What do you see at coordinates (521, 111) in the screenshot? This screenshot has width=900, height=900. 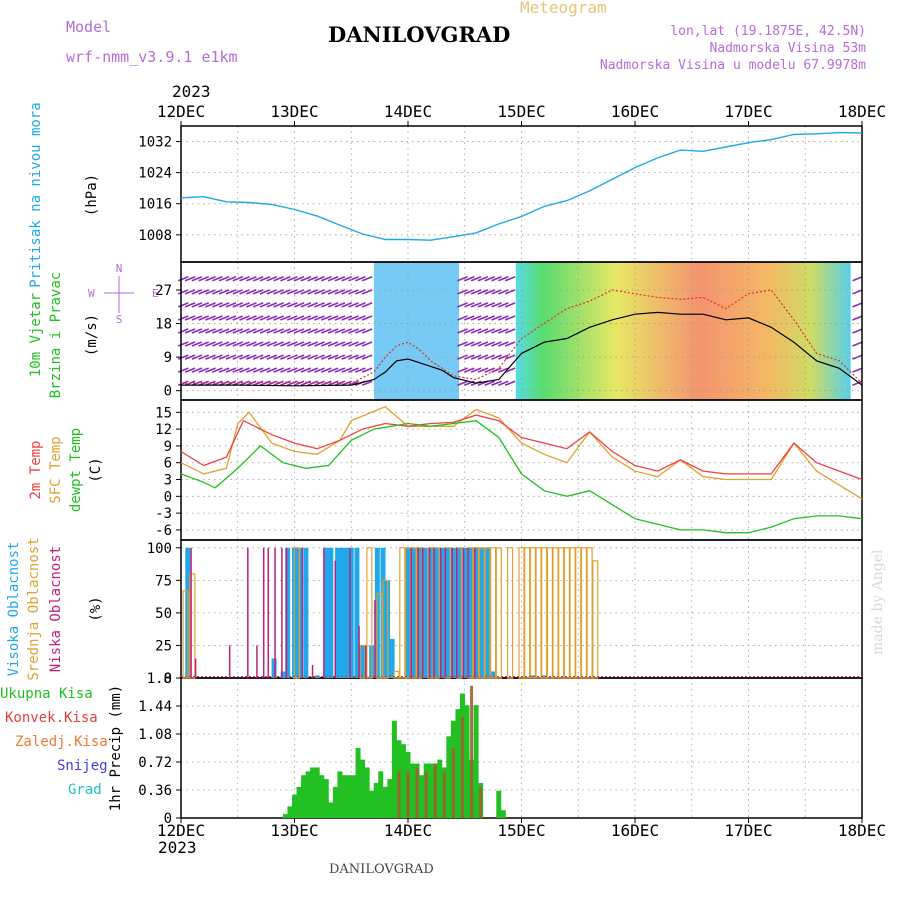 I see `x-tick-label-top: 15DEC` at bounding box center [521, 111].